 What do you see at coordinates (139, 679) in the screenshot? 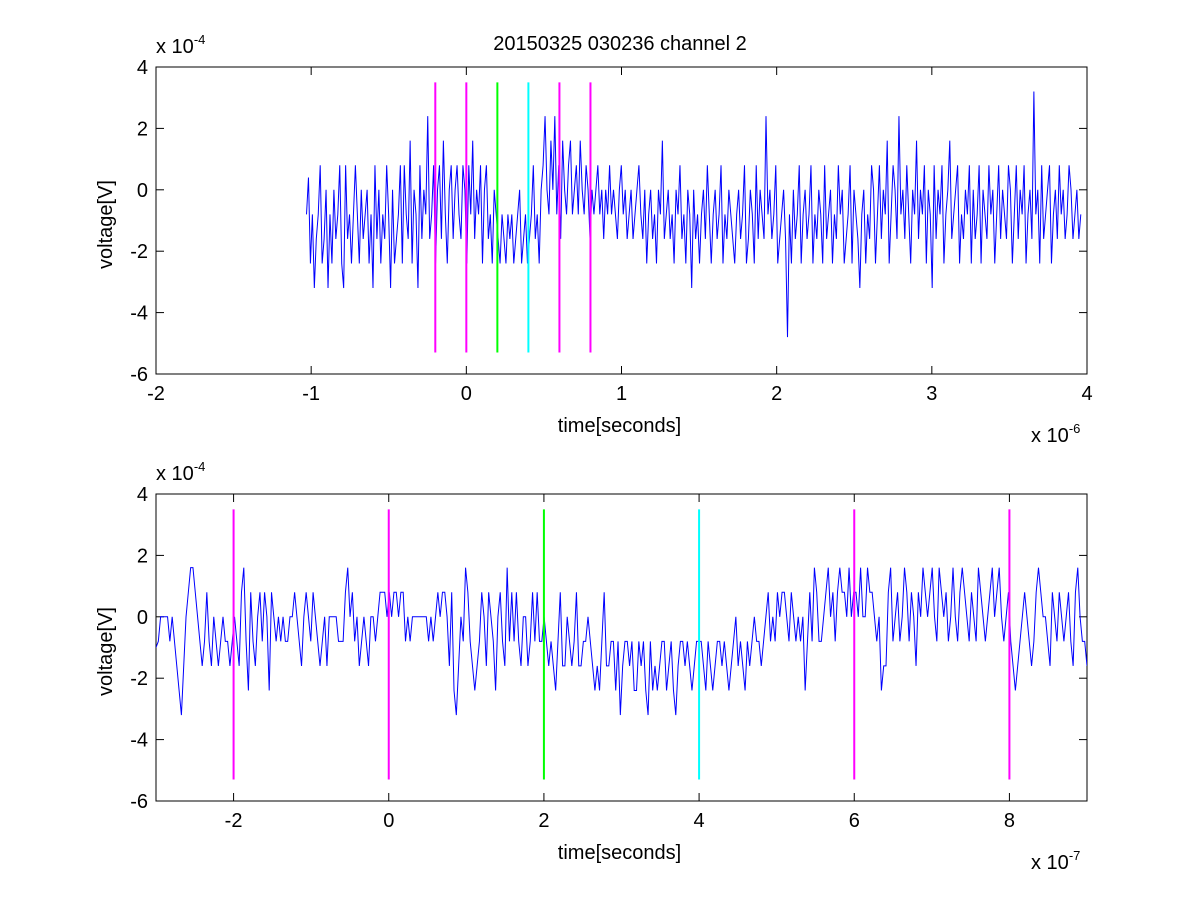
I see `bottom-y-tick-label: -2` at bounding box center [139, 679].